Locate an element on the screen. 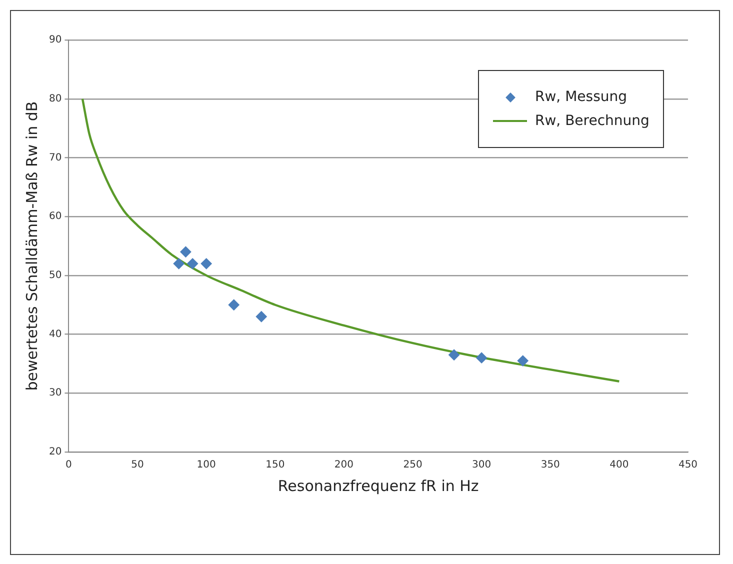 Image resolution: width=733 pixels, height=564 pixels. x-tick-label: 150 is located at coordinates (275, 465).